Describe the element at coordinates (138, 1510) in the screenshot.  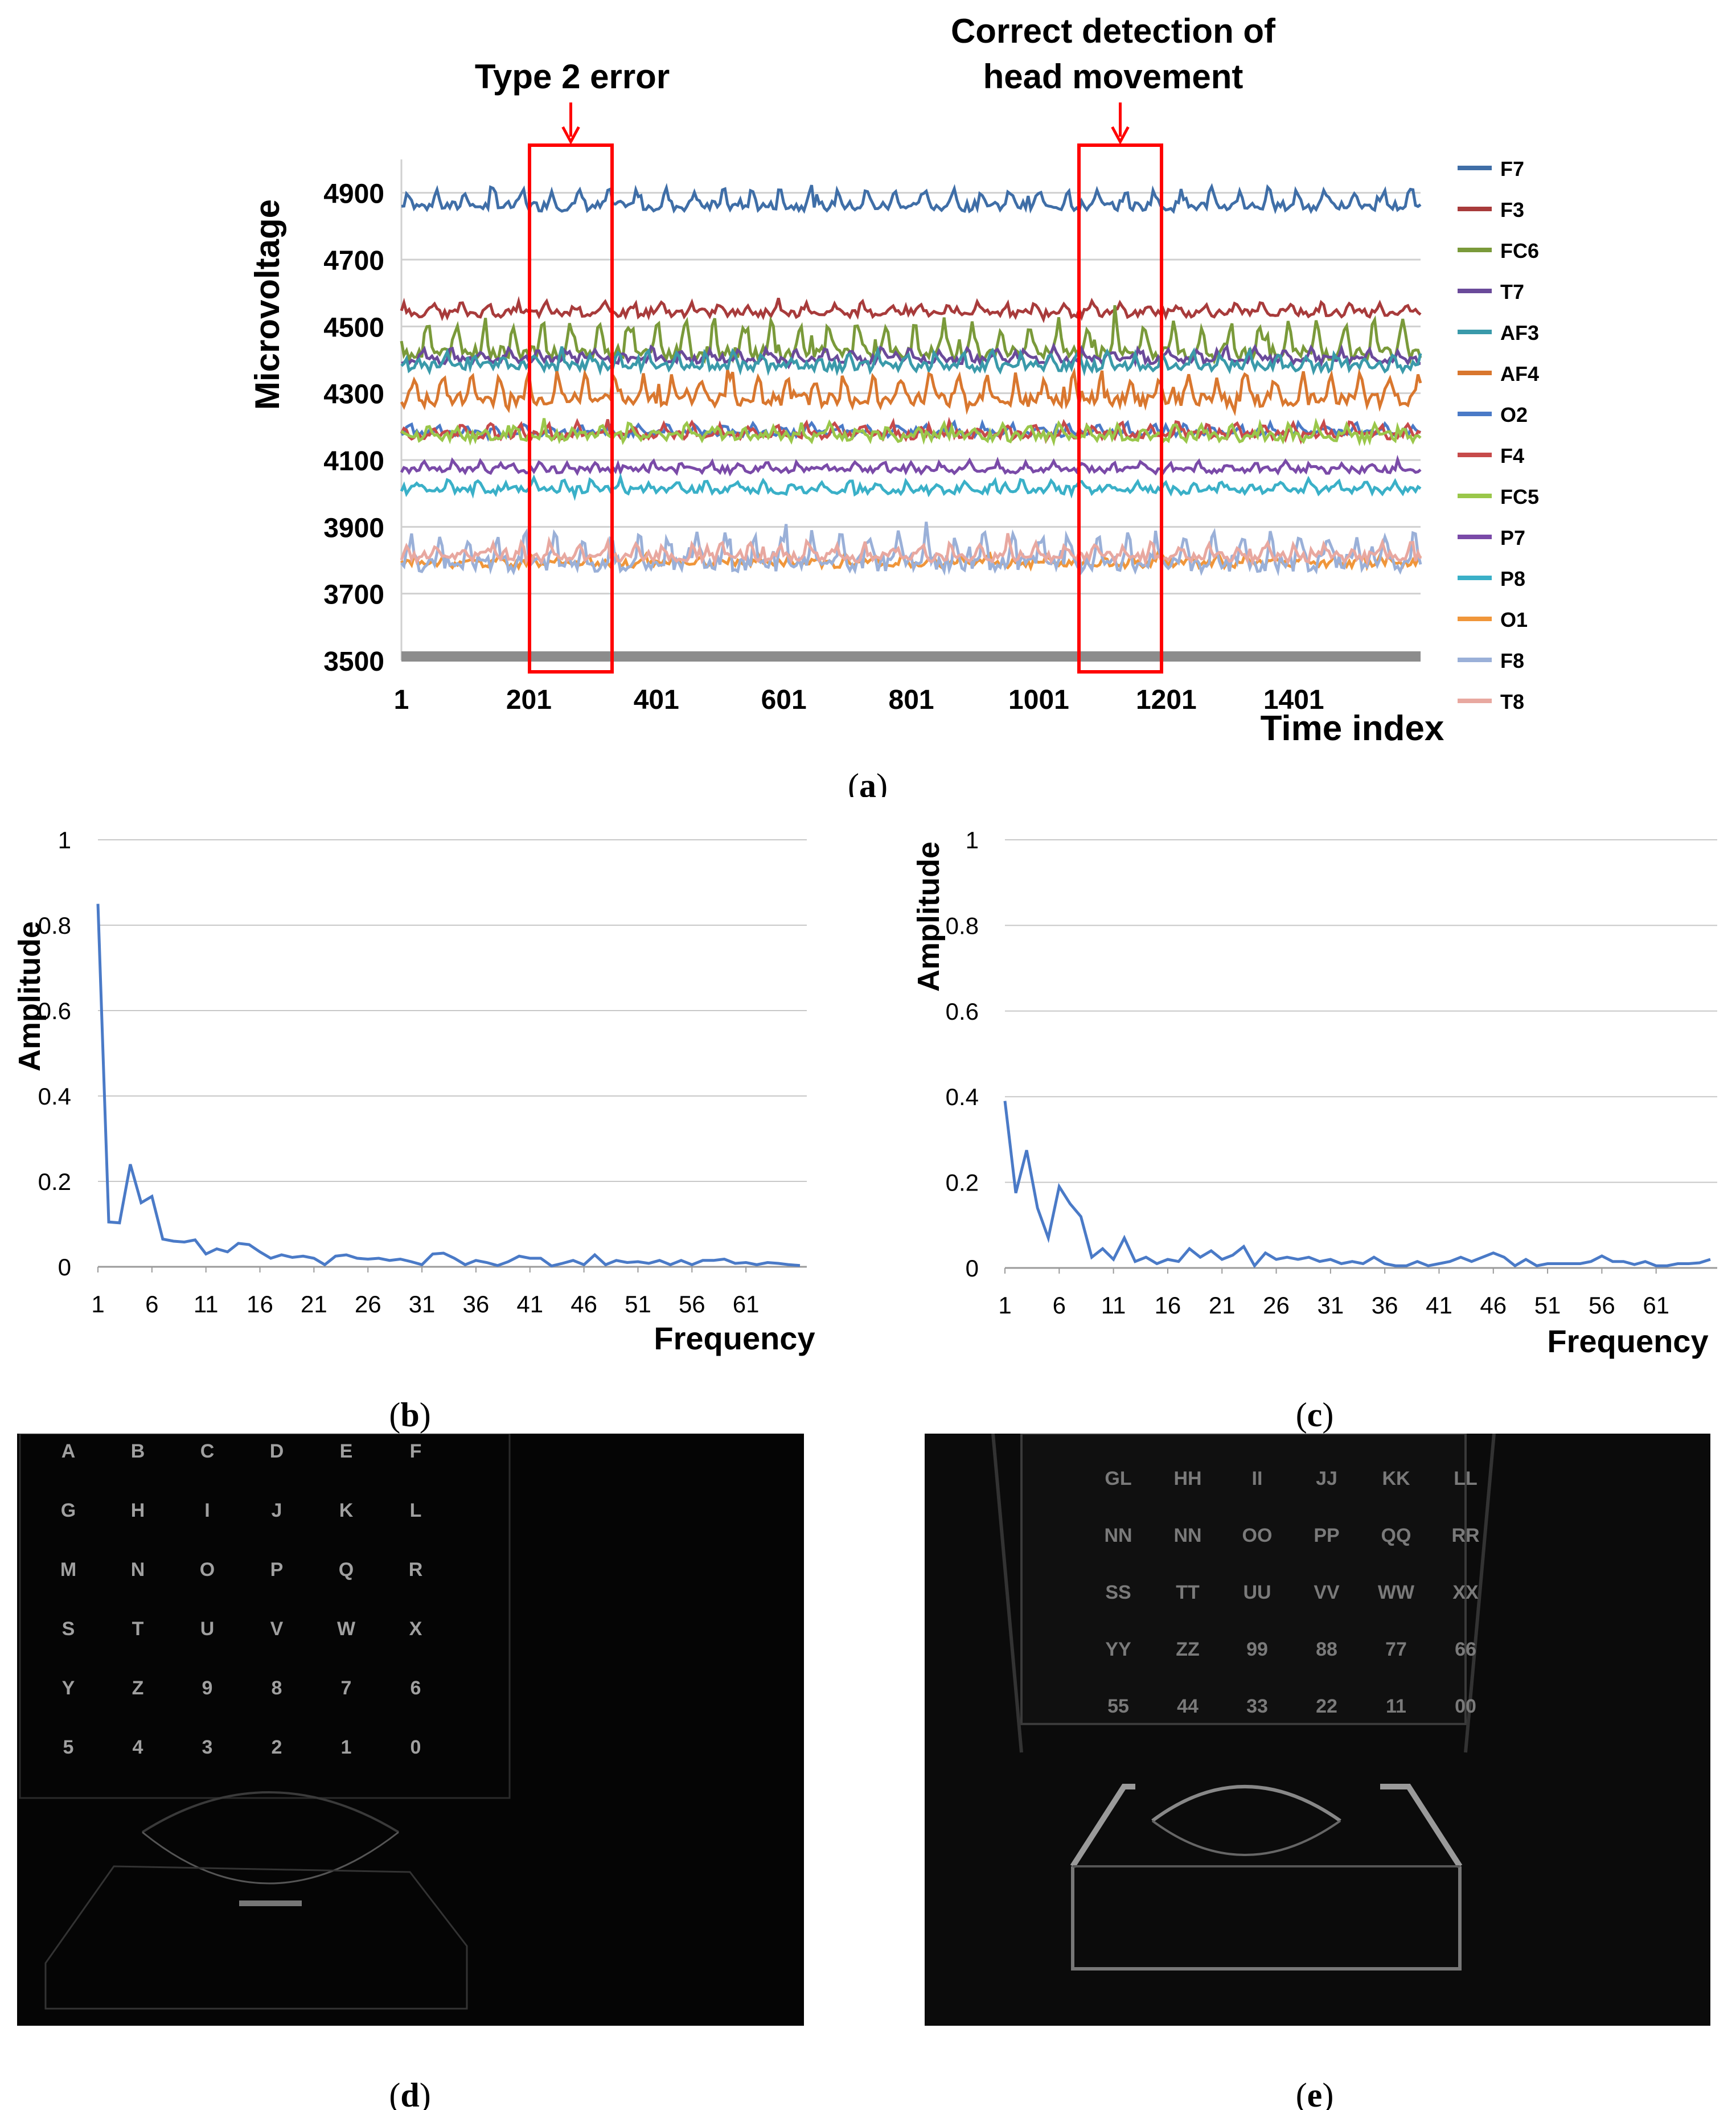
I see `image-d-key: H` at that location.